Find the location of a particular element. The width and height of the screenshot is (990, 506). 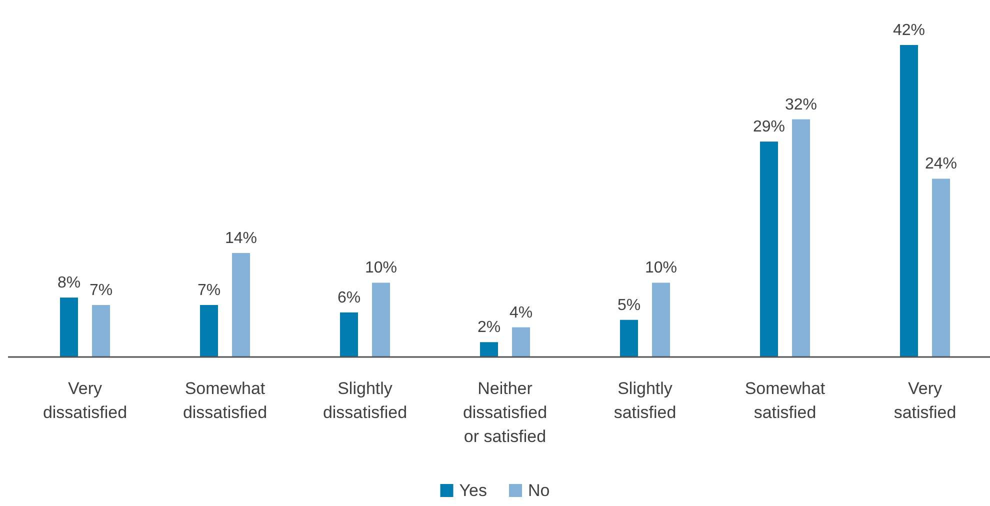

data-label: 8% is located at coordinates (69, 283).